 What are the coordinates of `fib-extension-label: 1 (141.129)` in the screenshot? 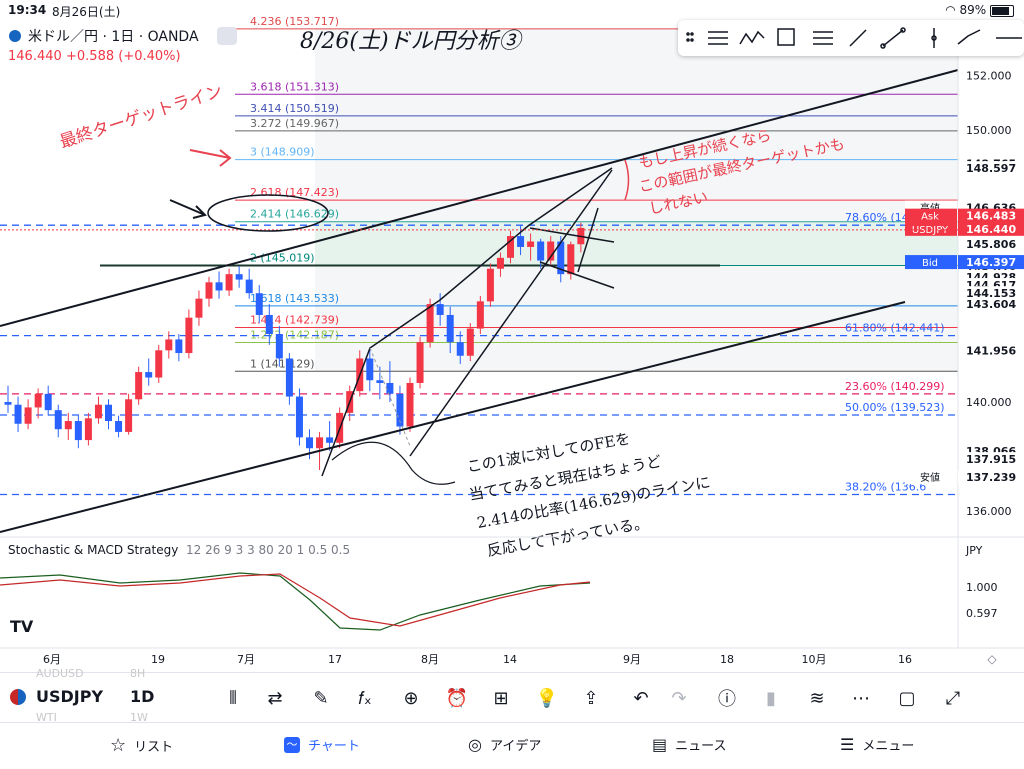 It's located at (282, 363).